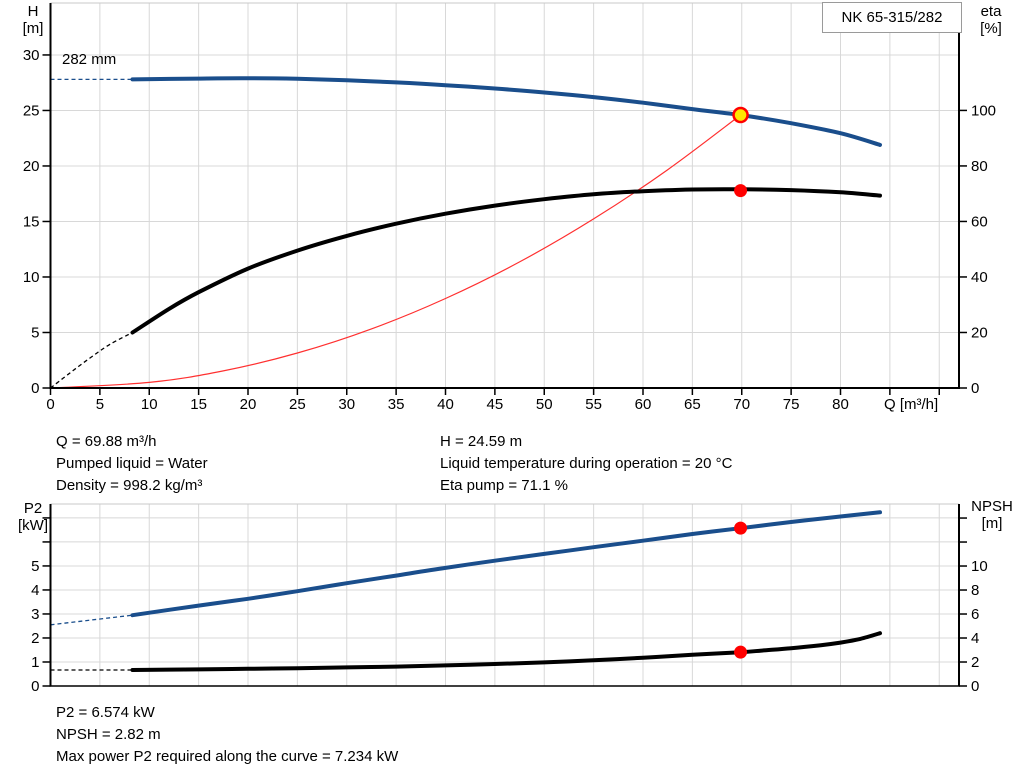 The width and height of the screenshot is (1024, 781). Describe the element at coordinates (198, 404) in the screenshot. I see `x-tick-label: 15` at that location.